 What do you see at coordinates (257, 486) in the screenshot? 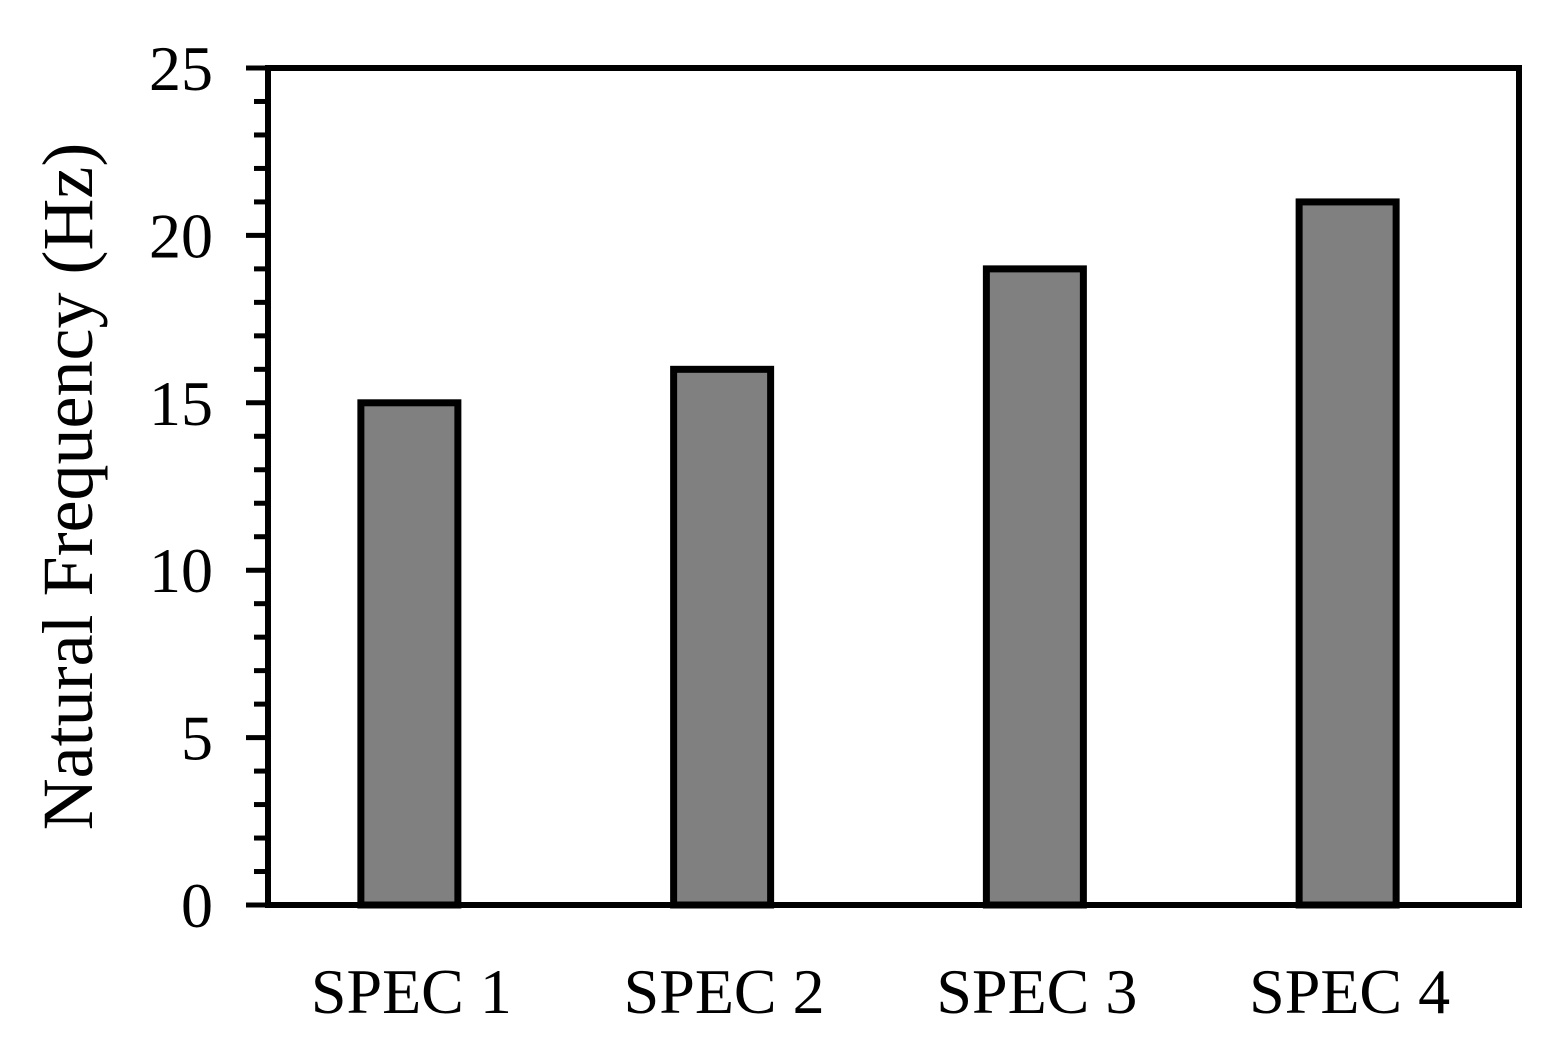
I see `y-axis-ticks` at bounding box center [257, 486].